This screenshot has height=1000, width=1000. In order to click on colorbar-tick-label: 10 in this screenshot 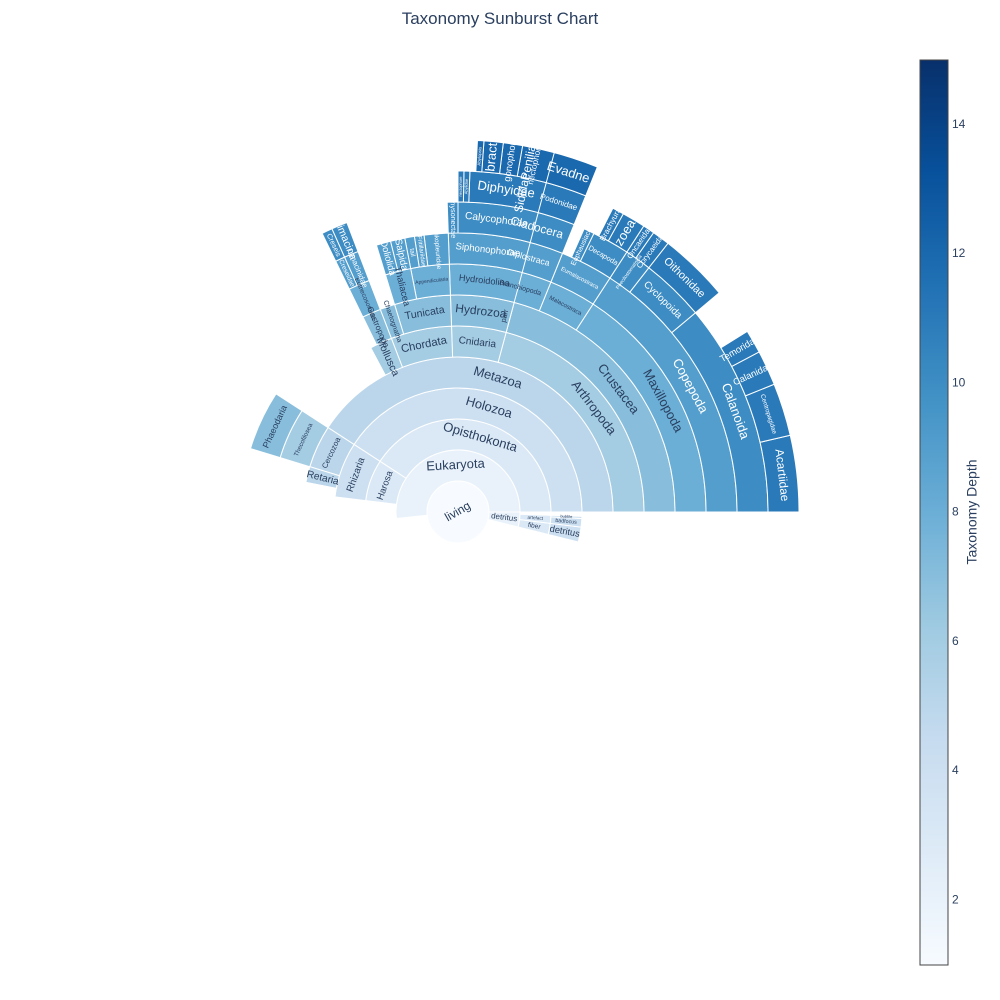, I will do `click(959, 382)`.